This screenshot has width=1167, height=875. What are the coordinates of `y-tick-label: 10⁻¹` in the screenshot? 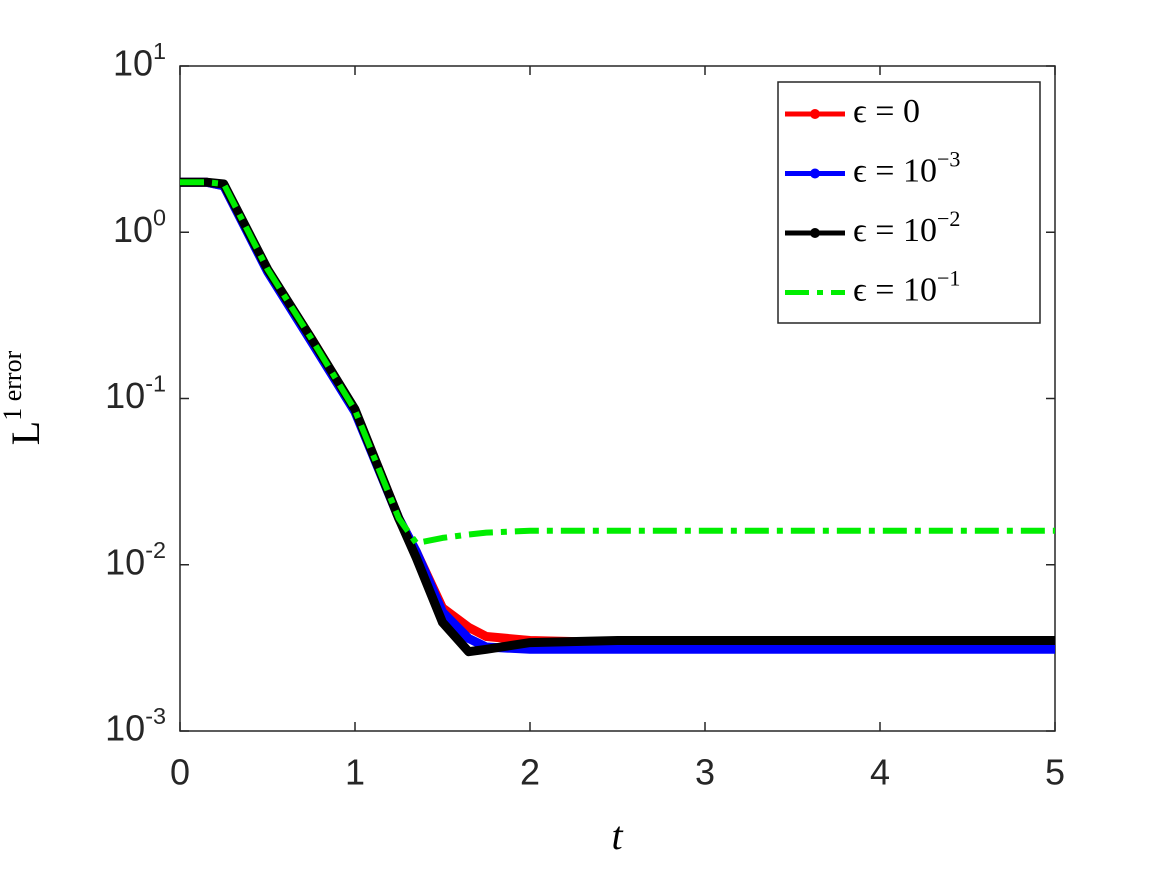 It's located at (135, 393).